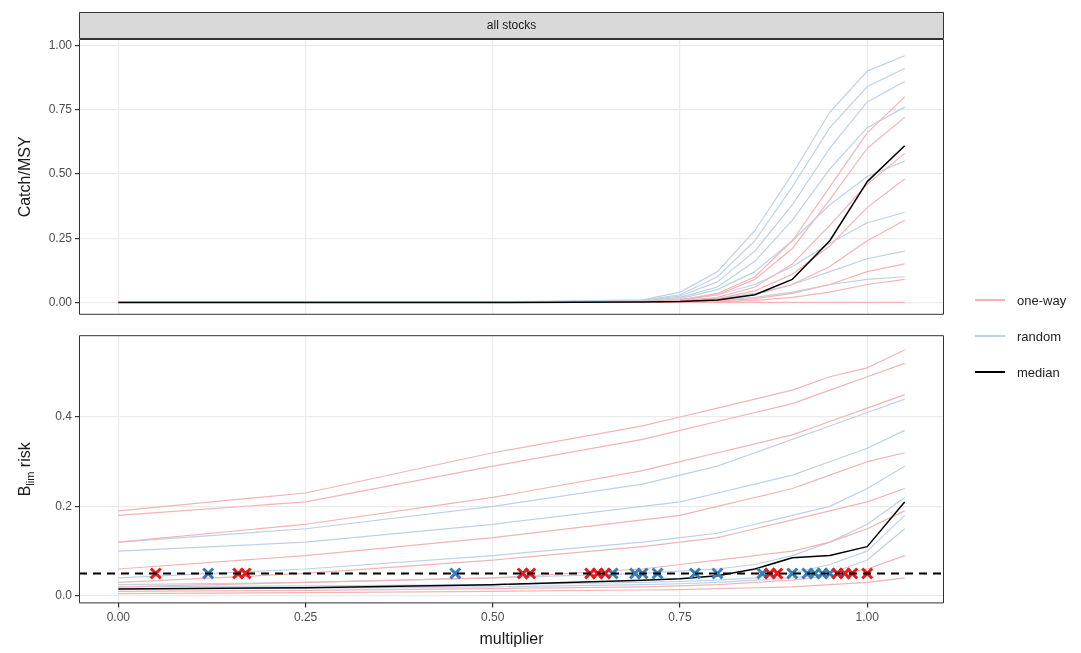 The width and height of the screenshot is (1081, 653). What do you see at coordinates (511, 24) in the screenshot?
I see `chart-title: all stocks` at bounding box center [511, 24].